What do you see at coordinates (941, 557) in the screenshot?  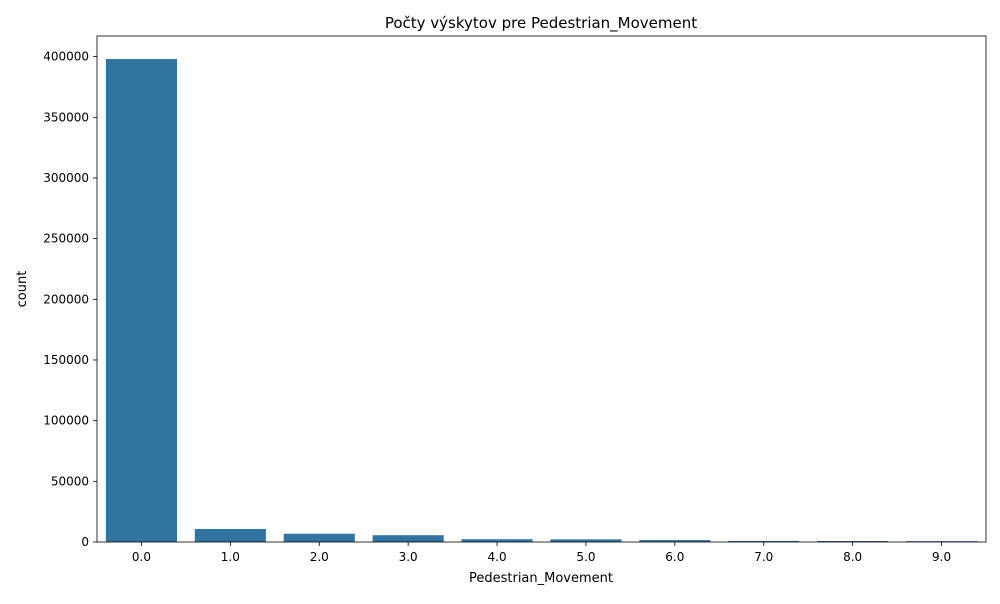 I see `x-tick-label: 9.0` at bounding box center [941, 557].